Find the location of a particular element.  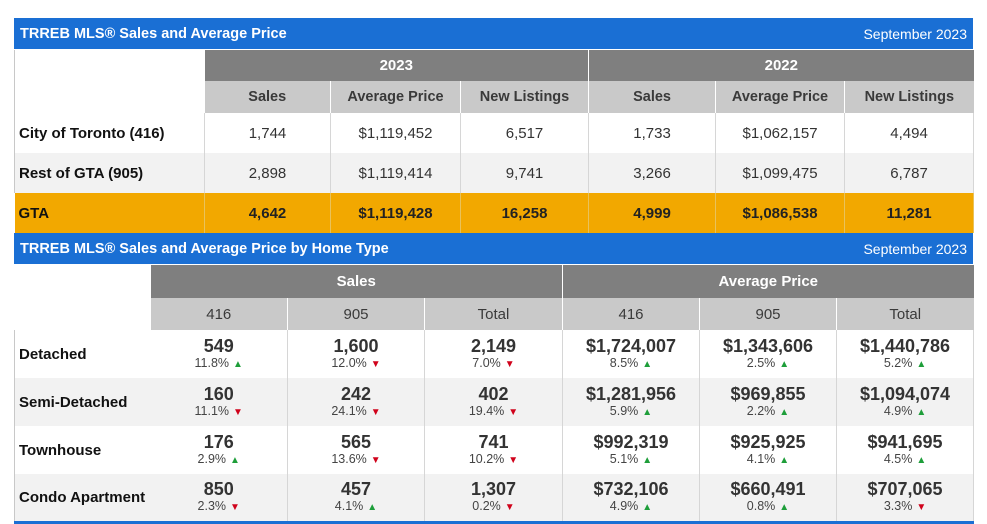

change-percent: 19.4% is located at coordinates (486, 411).